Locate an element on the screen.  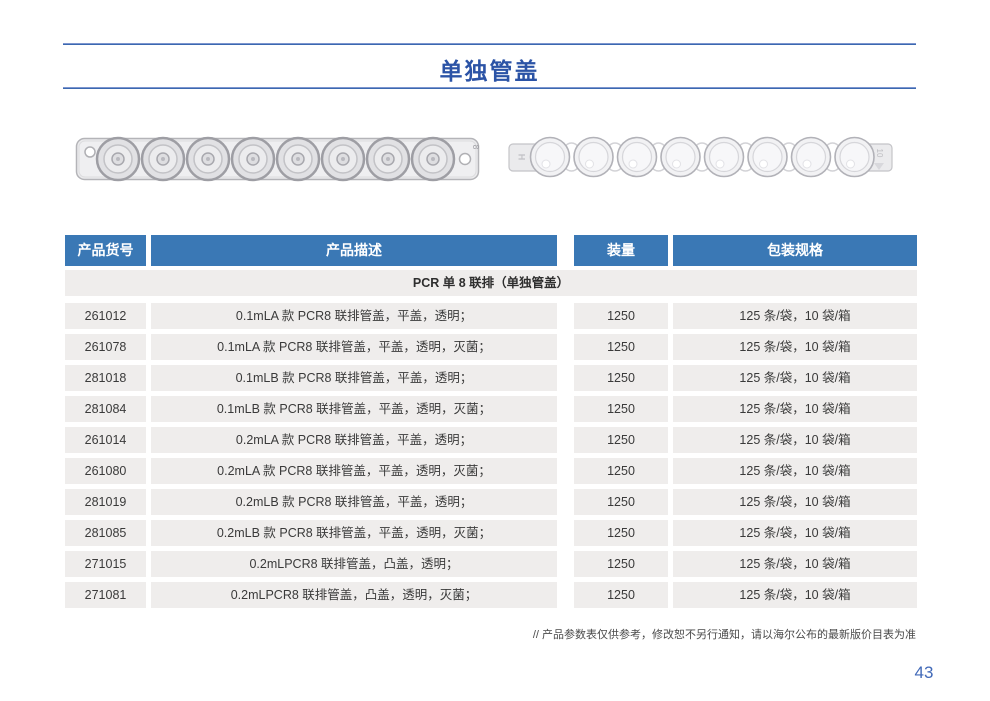
category-label: PCR 单 8 联排（单独管盖） is located at coordinates (491, 283).